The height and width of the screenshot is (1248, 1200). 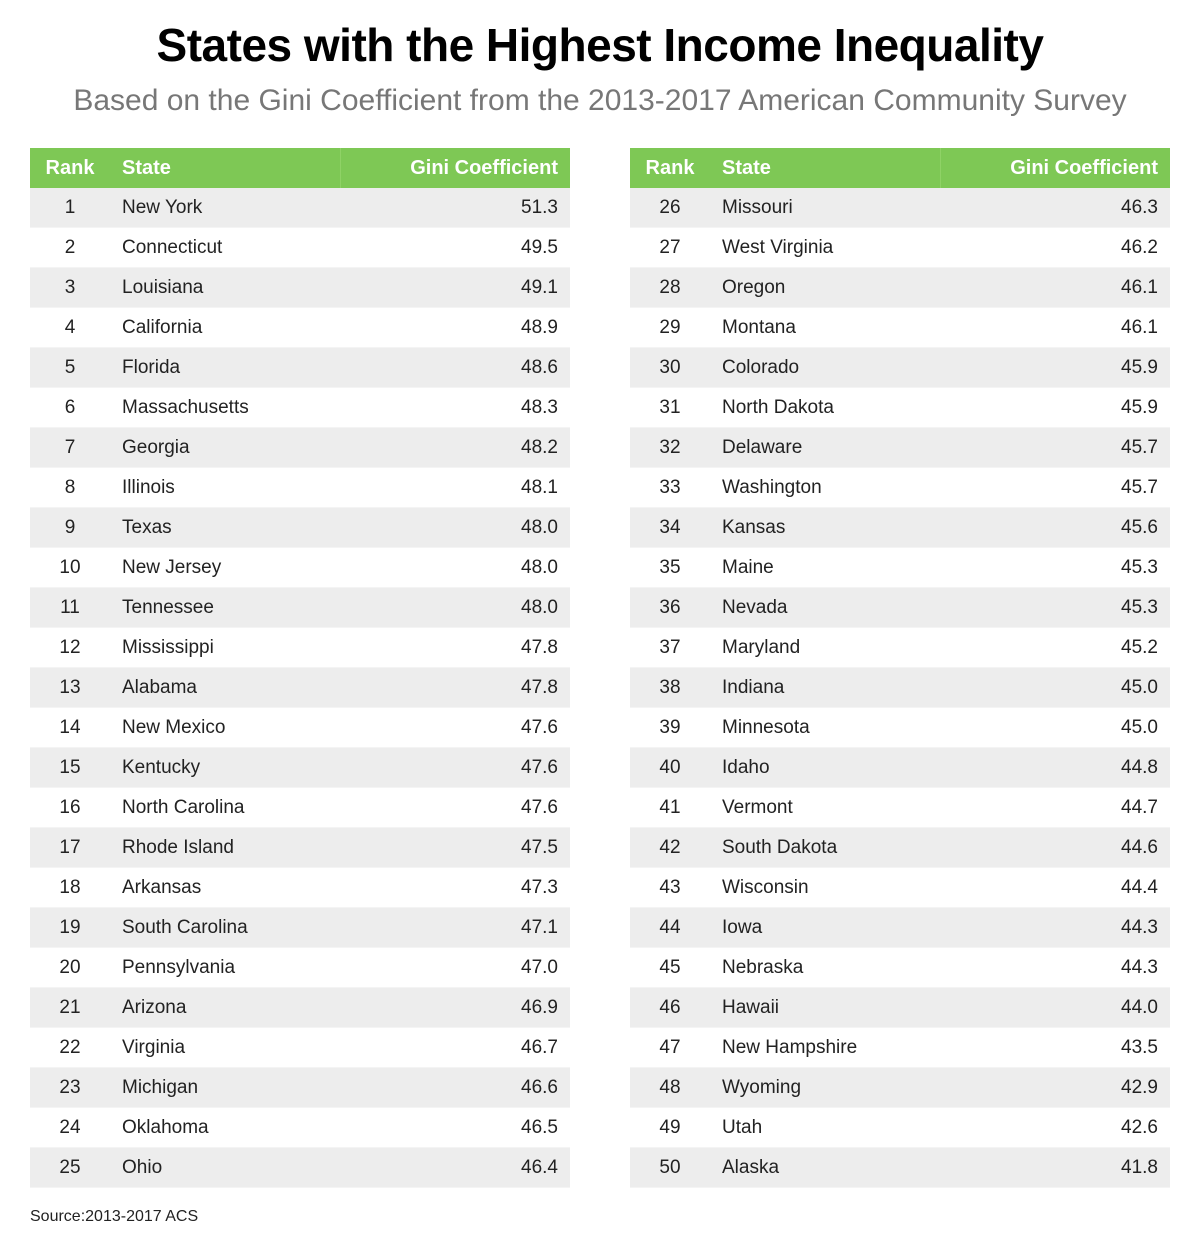 I want to click on rank-cell: 29, so click(x=670, y=327).